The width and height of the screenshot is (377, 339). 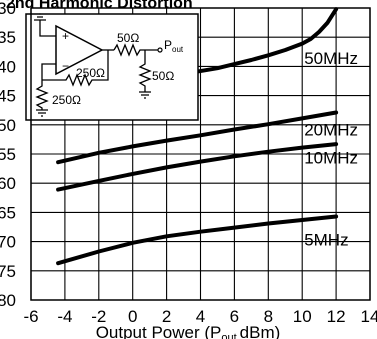 What do you see at coordinates (8, 125) in the screenshot?
I see `y-tick-label: 50` at bounding box center [8, 125].